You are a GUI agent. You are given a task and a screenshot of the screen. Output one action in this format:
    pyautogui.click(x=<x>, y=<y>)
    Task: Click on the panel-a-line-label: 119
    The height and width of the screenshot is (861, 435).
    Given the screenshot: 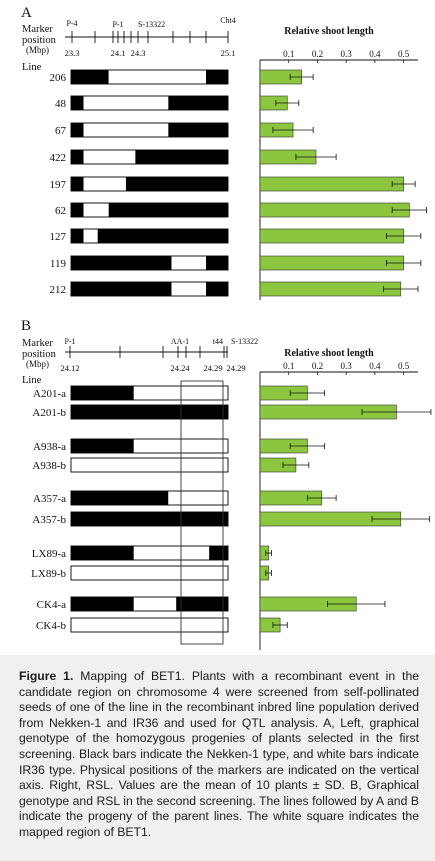 What is the action you would take?
    pyautogui.click(x=58, y=264)
    